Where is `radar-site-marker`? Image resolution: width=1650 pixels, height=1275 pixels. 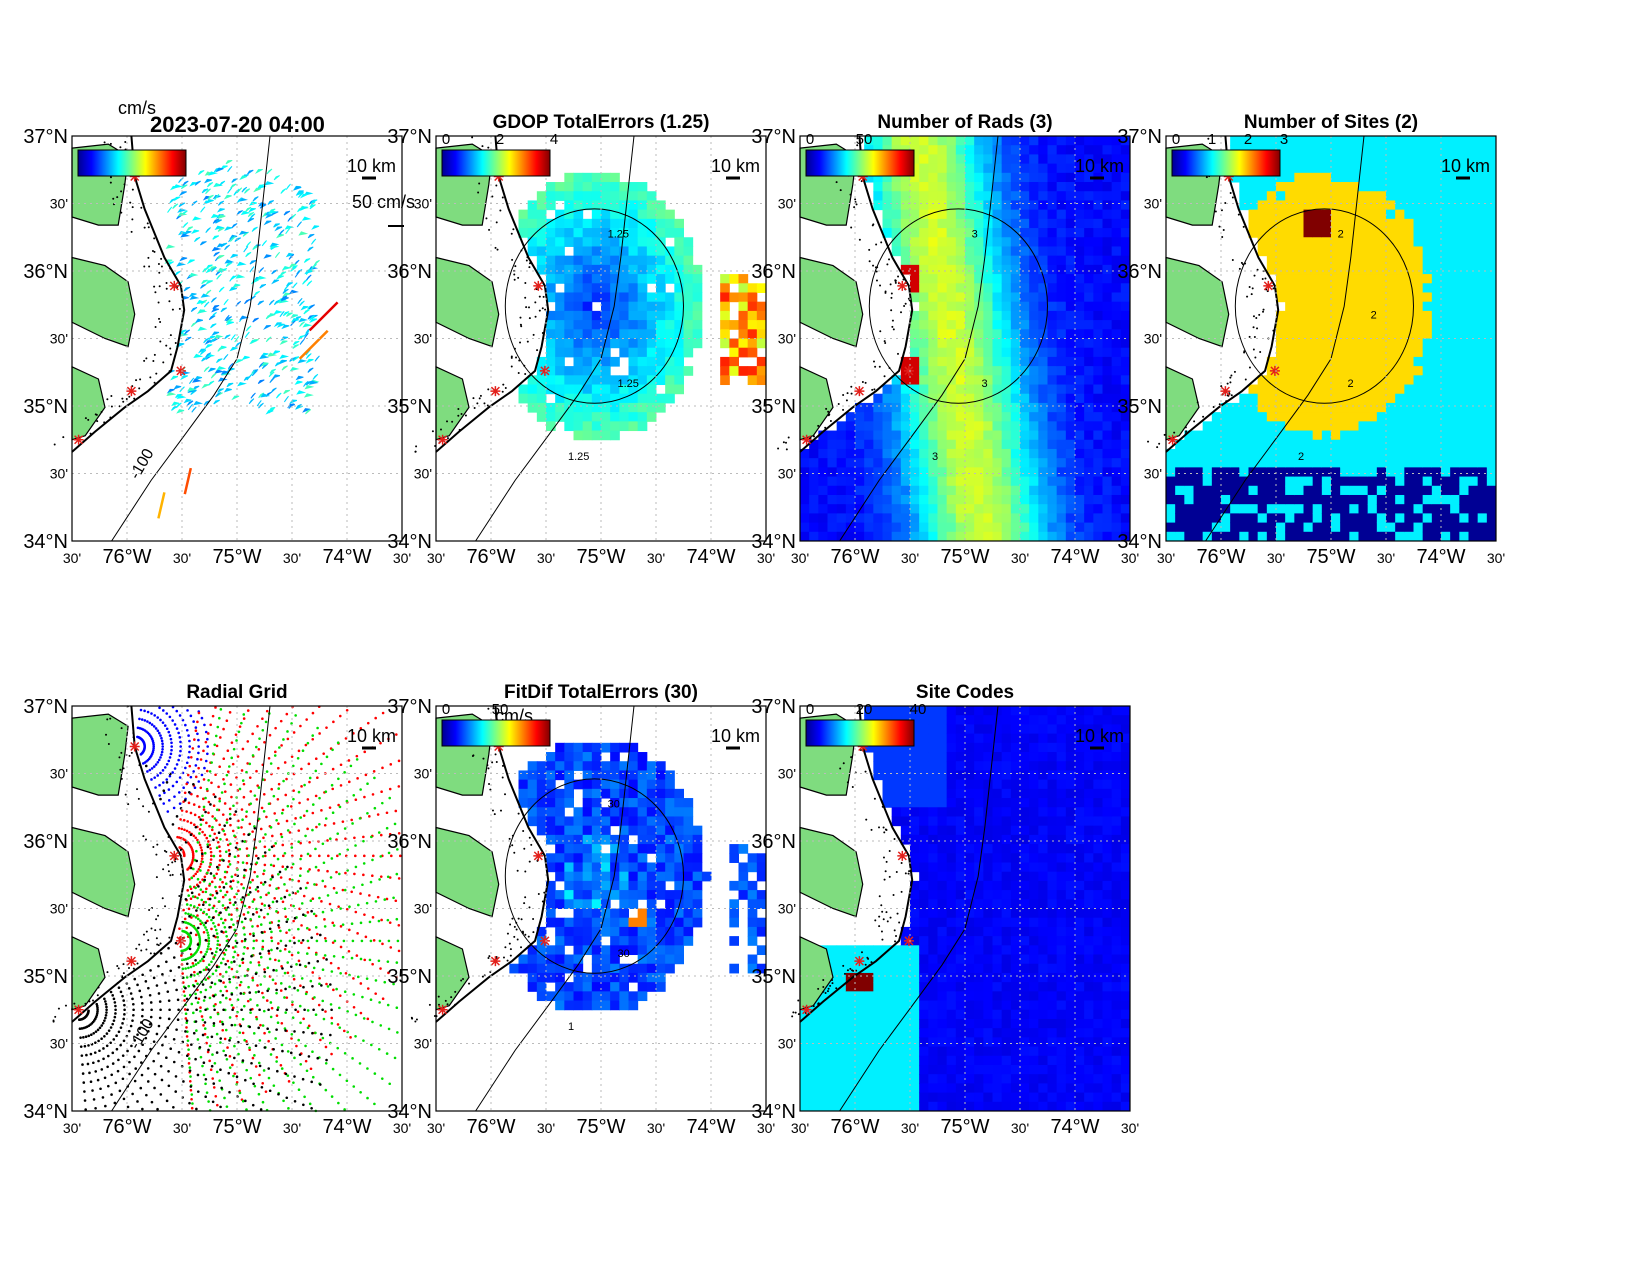 radar-site-marker is located at coordinates (442, 439).